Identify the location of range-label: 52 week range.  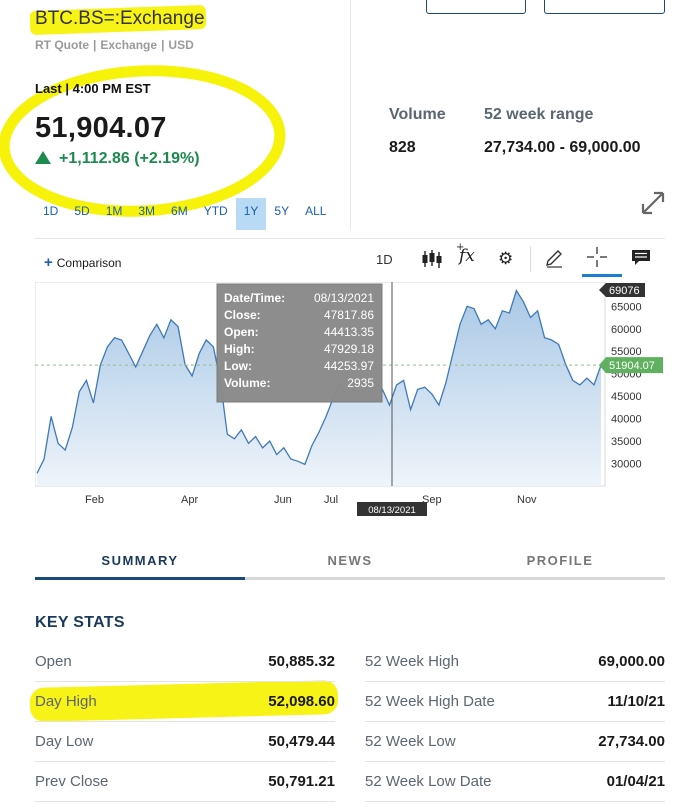
(539, 114).